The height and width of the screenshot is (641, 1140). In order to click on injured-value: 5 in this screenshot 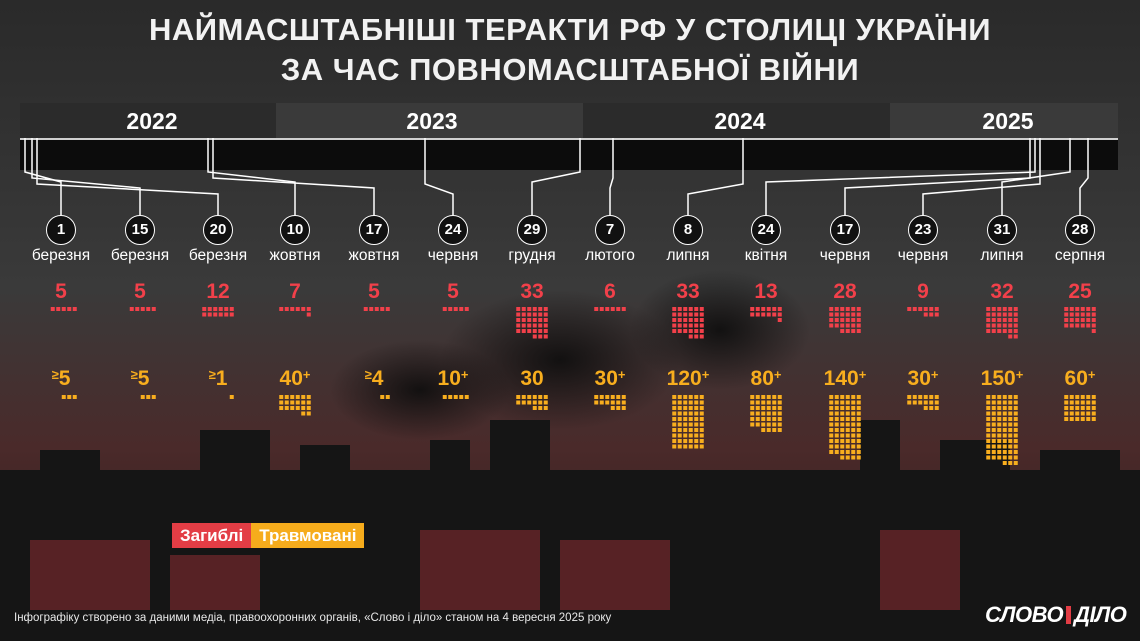, I will do `click(143, 378)`.